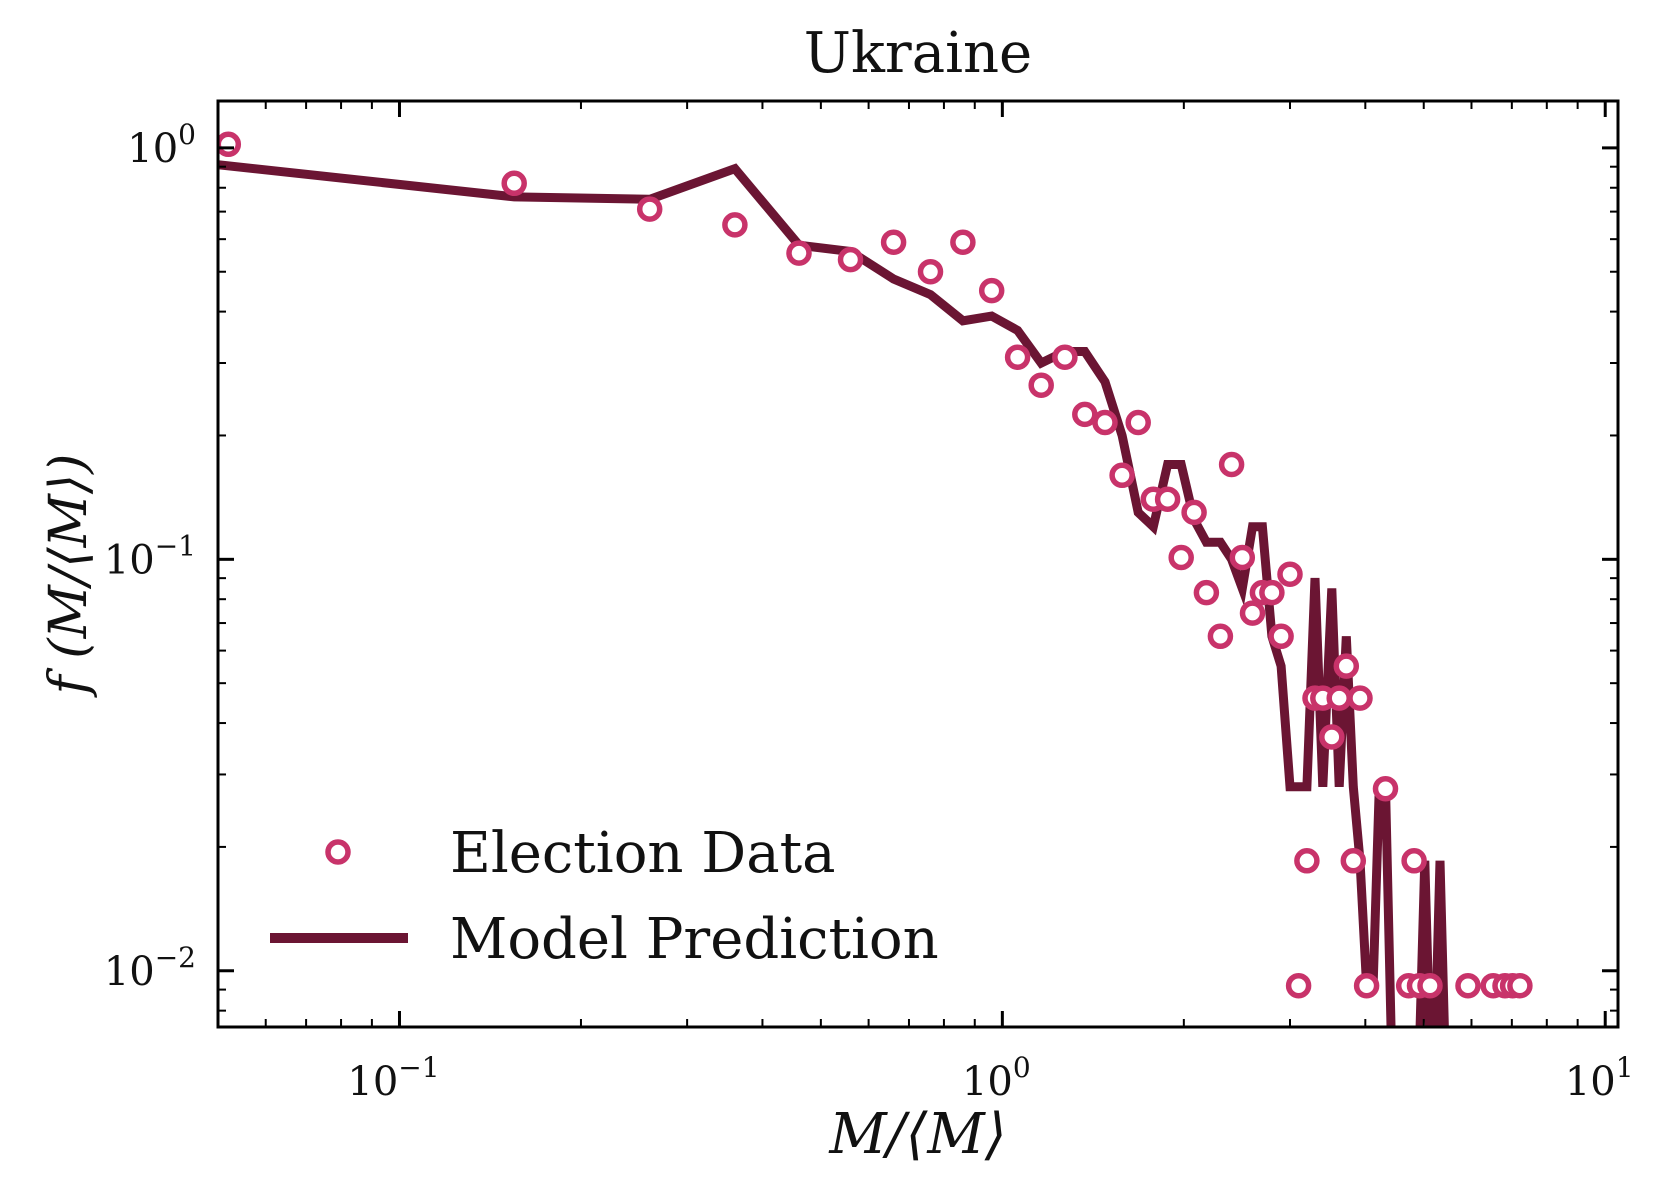 The height and width of the screenshot is (1192, 1663). I want to click on y-tick-label-0: 10⁻², so click(150, 968).